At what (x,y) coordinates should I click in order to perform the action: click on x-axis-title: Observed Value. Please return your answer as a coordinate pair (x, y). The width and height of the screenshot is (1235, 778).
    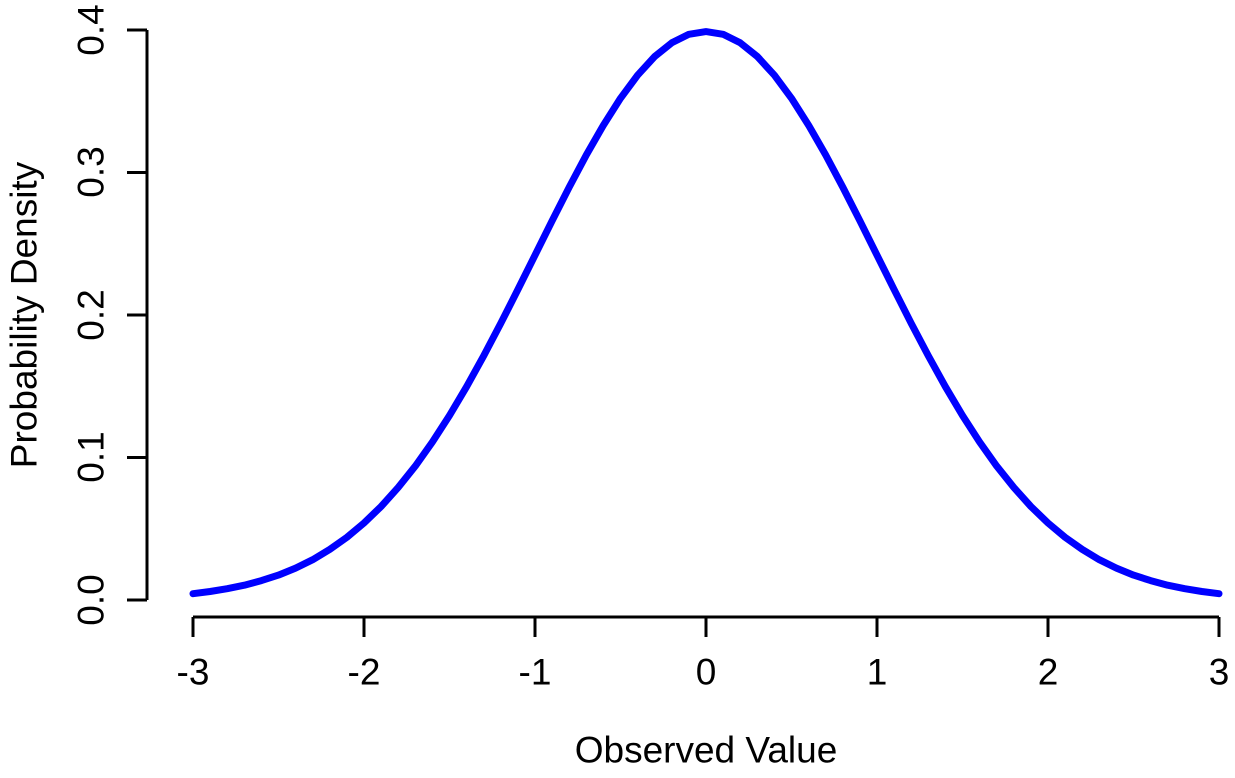
    Looking at the image, I should click on (706, 750).